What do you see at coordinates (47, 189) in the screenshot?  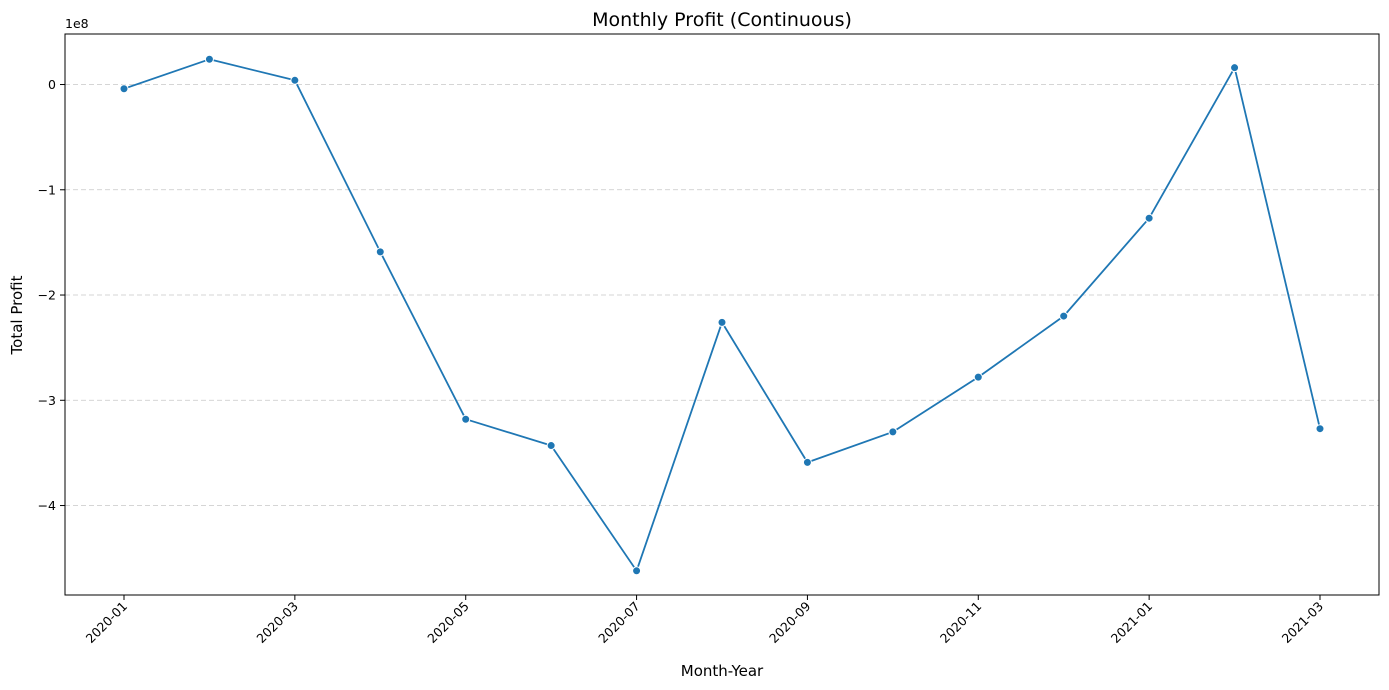 I see `y-tick-label: −1` at bounding box center [47, 189].